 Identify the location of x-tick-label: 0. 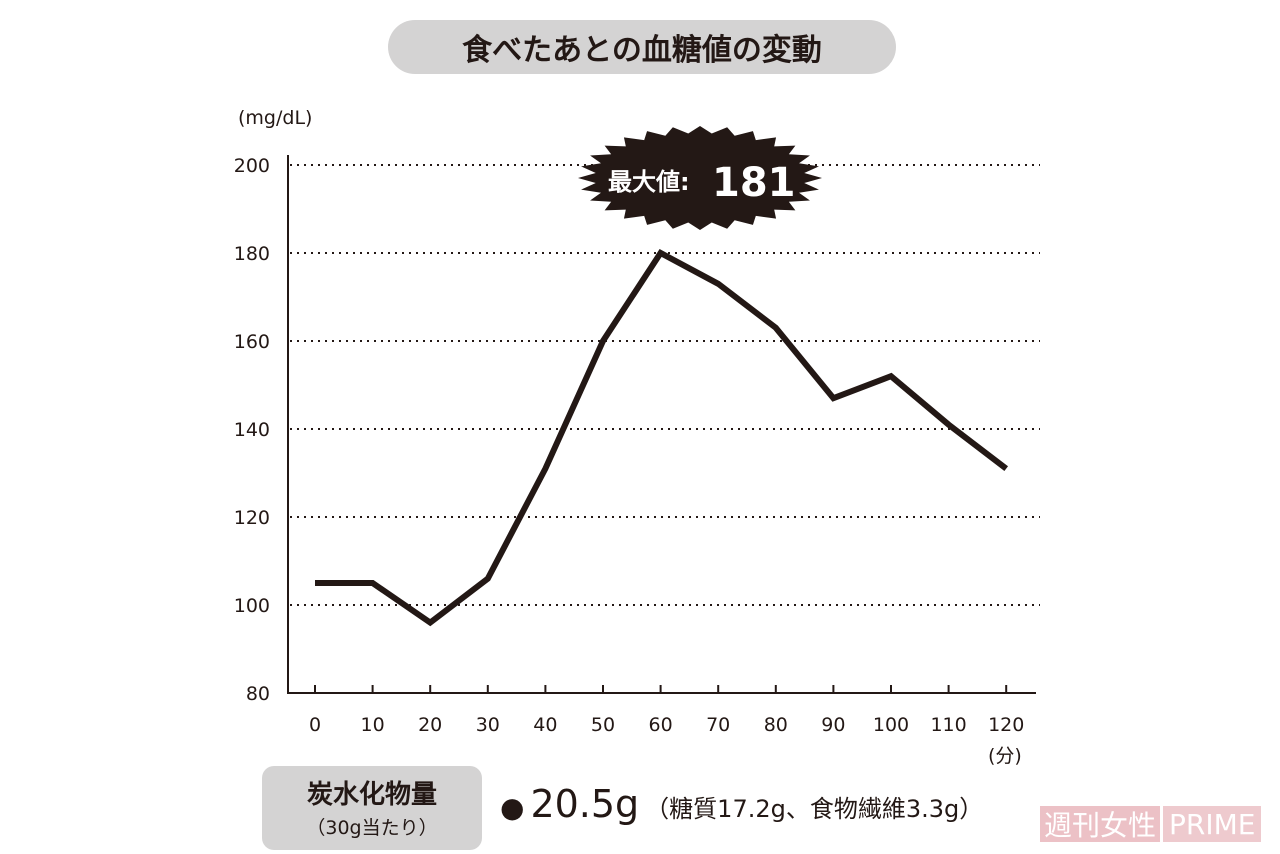
(315, 725).